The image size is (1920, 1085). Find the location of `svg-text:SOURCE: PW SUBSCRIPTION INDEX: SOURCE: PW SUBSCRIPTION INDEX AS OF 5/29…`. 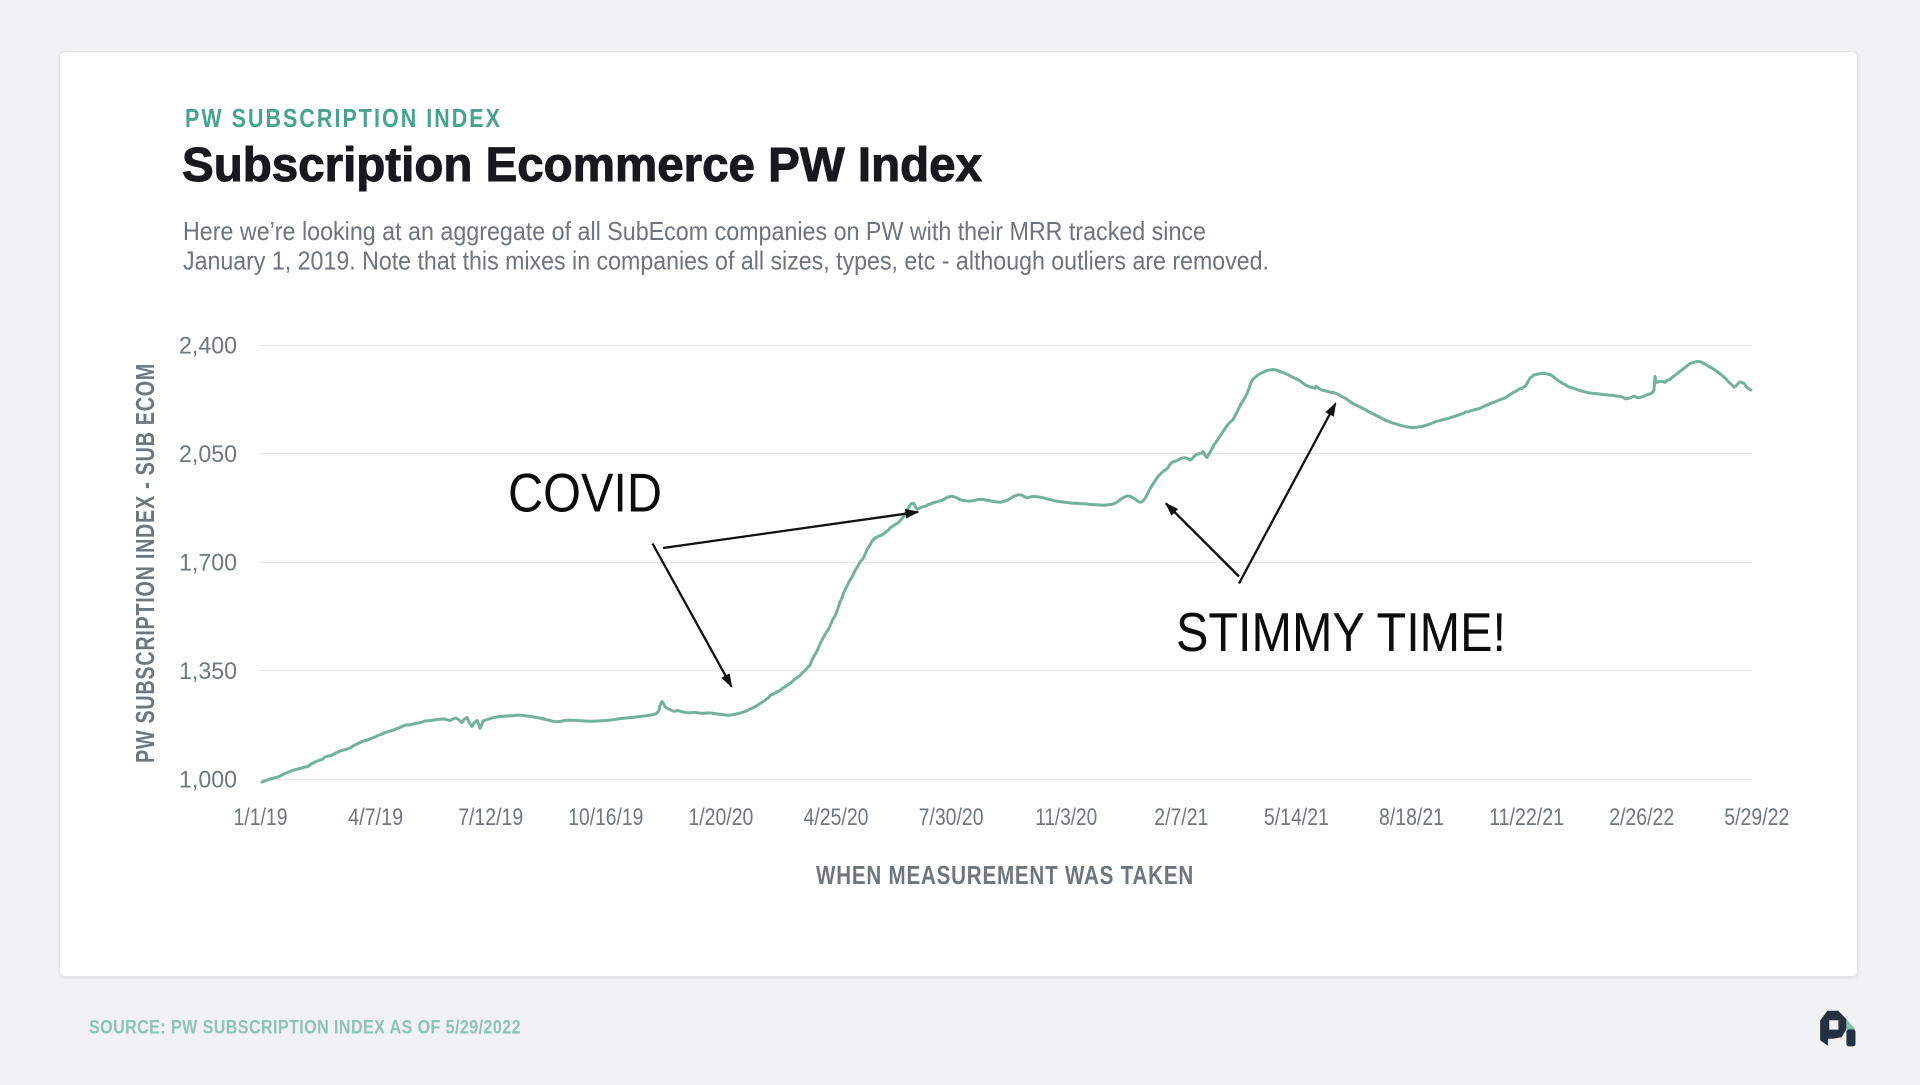

svg-text:SOURCE: PW SUBSCRIPTION INDEX: SOURCE: PW SUBSCRIPTION INDEX AS OF 5/29… is located at coordinates (305, 1028).